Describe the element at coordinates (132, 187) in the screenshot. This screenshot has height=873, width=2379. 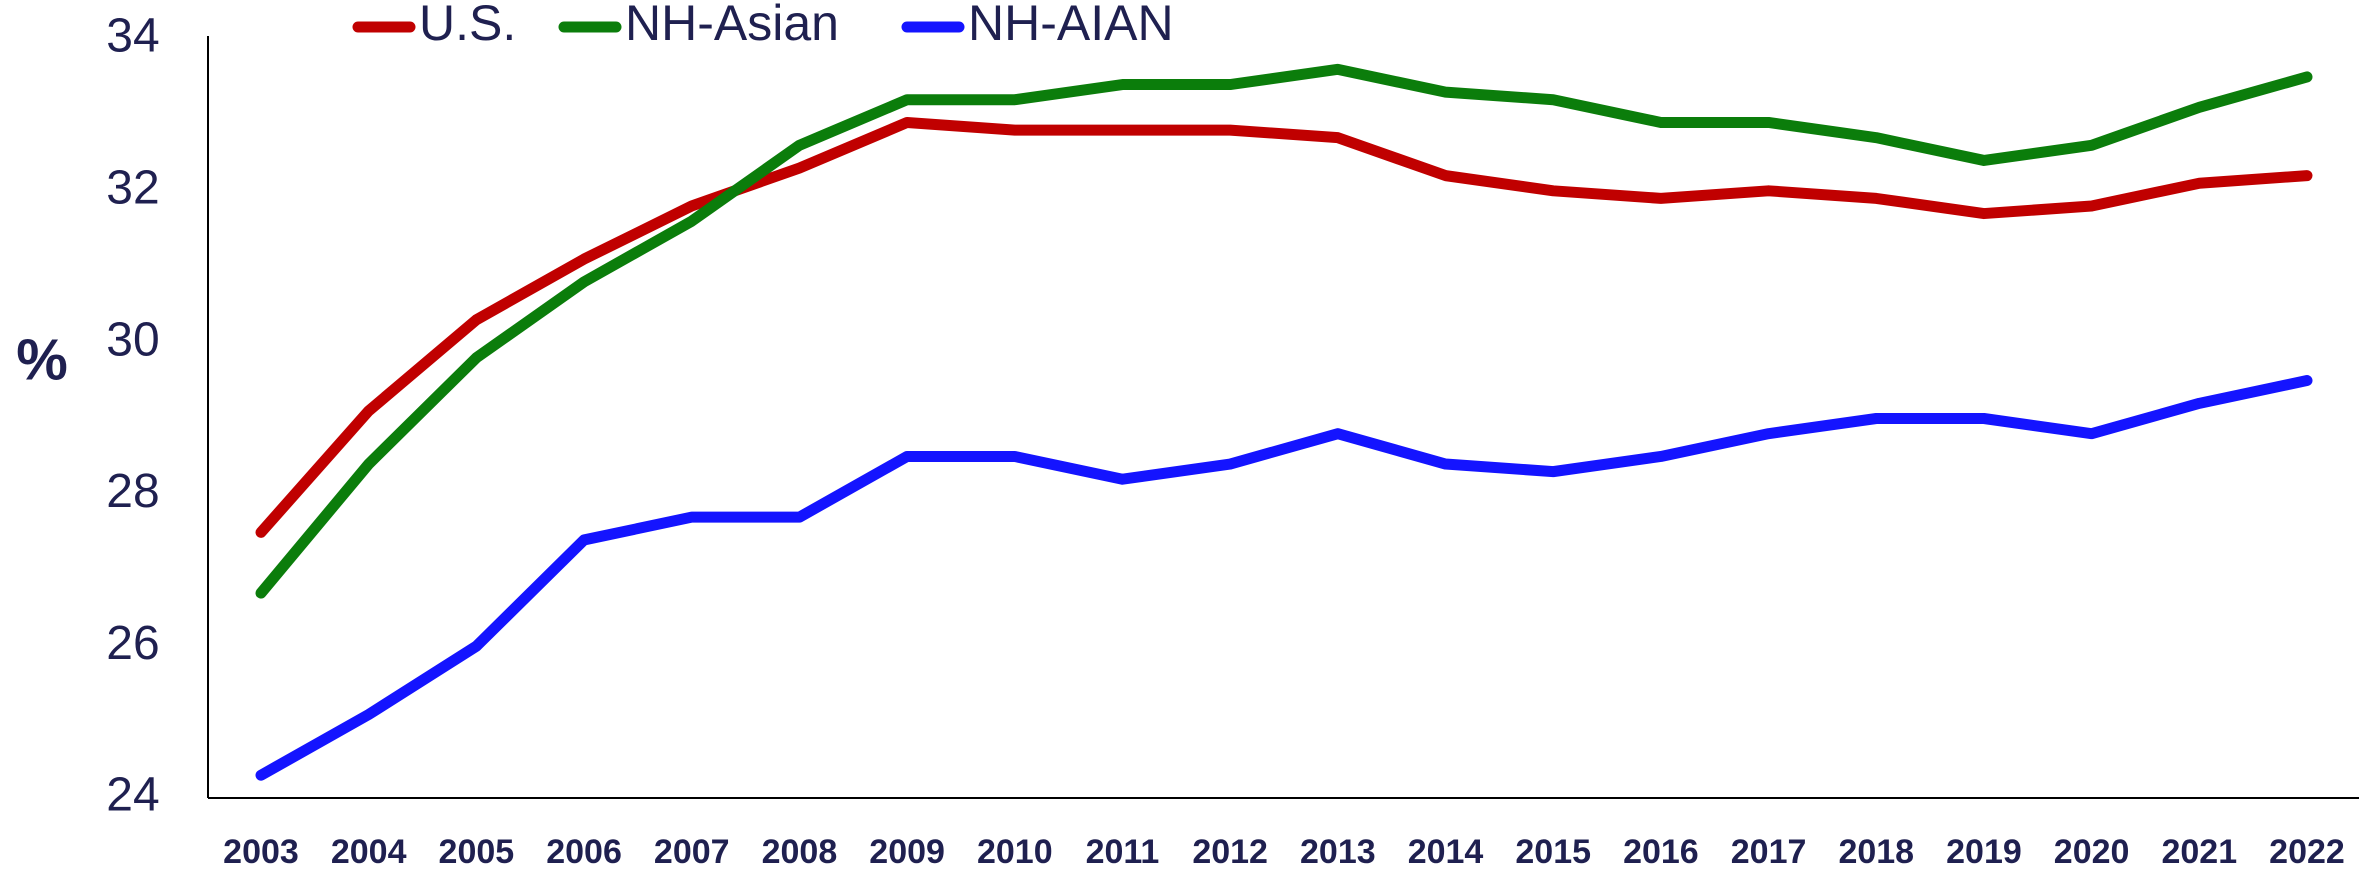
I see `y-tick-label: 32` at that location.